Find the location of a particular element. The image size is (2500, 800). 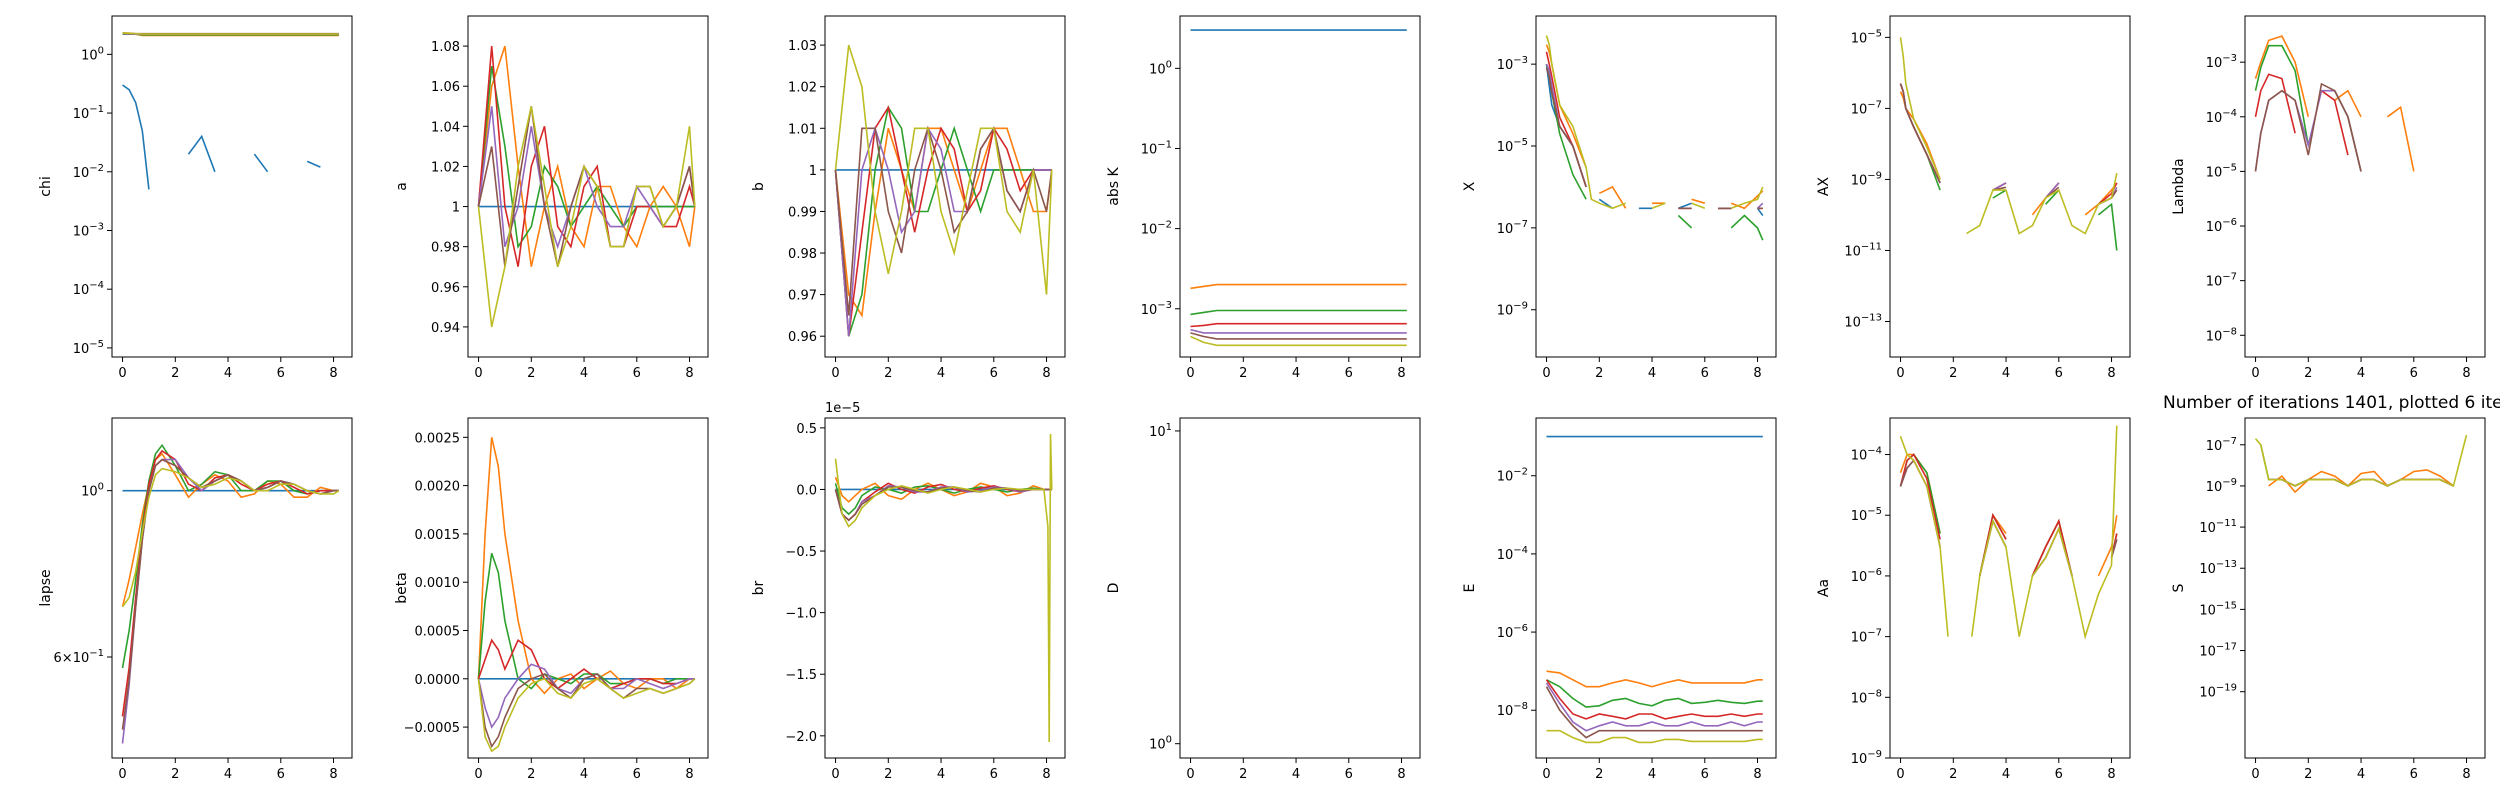

y-axis-label: lapse is located at coordinates (46, 587).